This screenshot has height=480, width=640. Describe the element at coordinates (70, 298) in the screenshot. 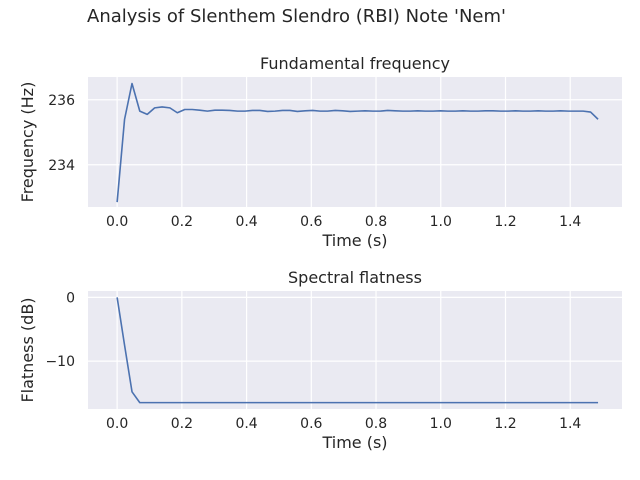

I see `y-tick-label: 0` at that location.